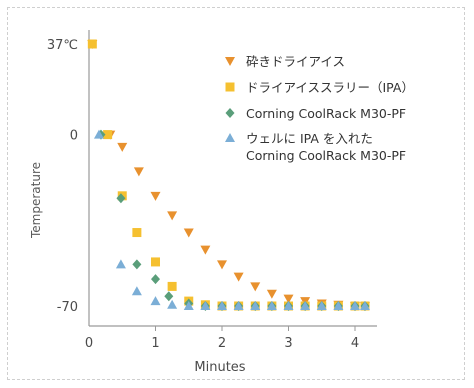 This screenshot has height=388, width=474. Describe the element at coordinates (155, 343) in the screenshot. I see `x-tick-label: 1` at that location.